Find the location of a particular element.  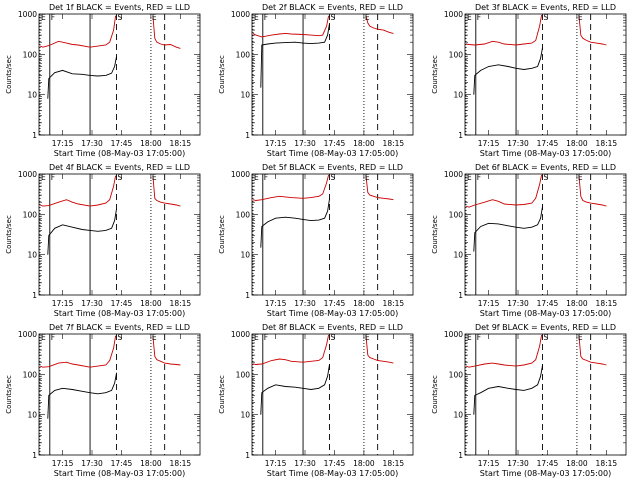

chart-title: Det 4f BLACK = Events, RED = LLD is located at coordinates (119, 167).